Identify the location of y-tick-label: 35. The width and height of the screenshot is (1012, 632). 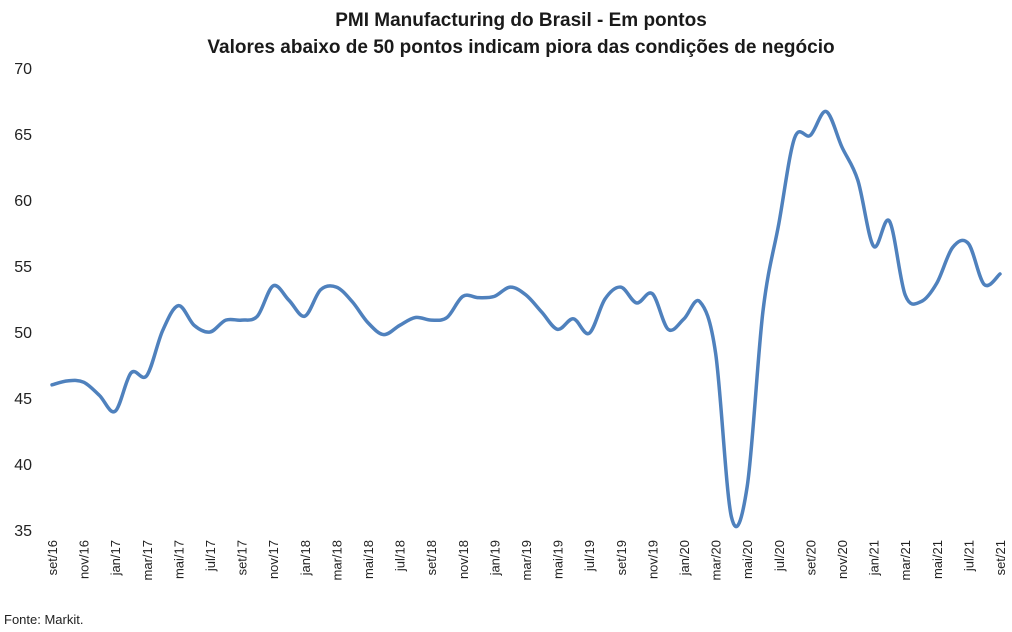
(23, 531).